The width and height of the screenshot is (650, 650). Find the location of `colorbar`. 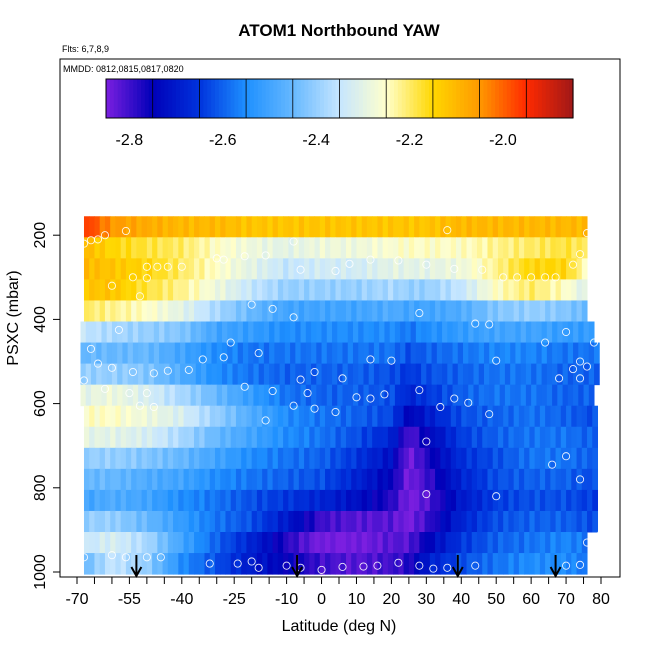

colorbar is located at coordinates (339, 98).